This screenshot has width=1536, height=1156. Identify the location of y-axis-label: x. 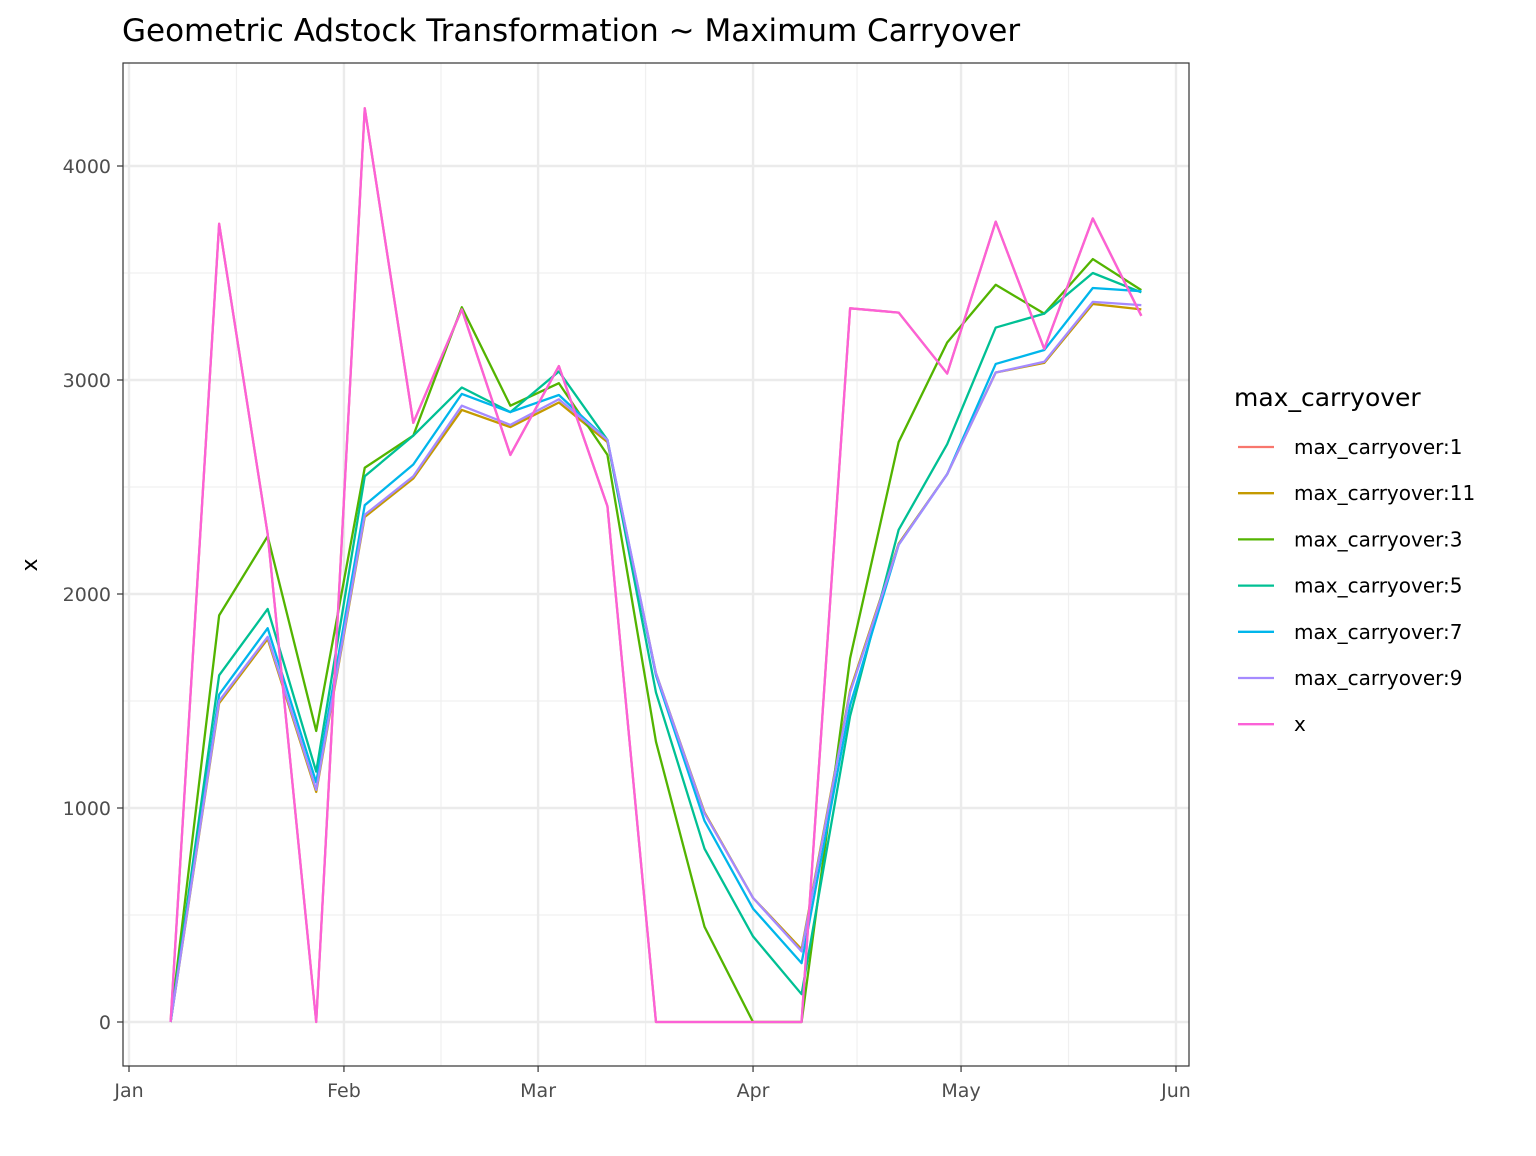
(30, 564).